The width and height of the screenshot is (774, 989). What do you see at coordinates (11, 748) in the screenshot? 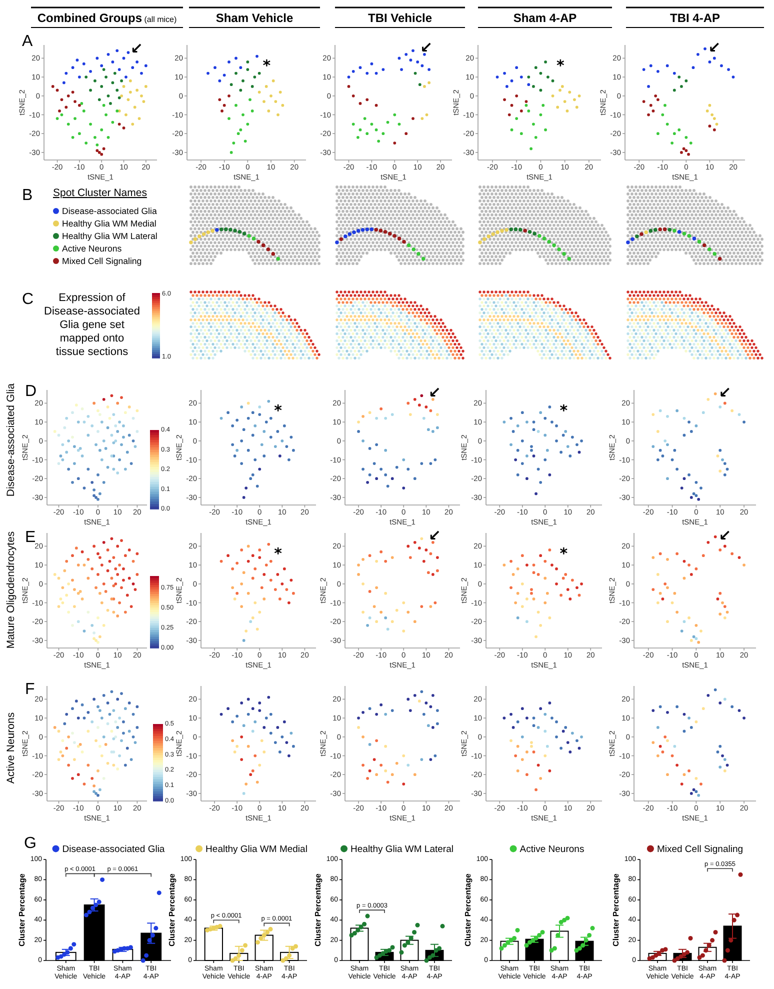
I see `text: Active Neurons` at bounding box center [11, 748].